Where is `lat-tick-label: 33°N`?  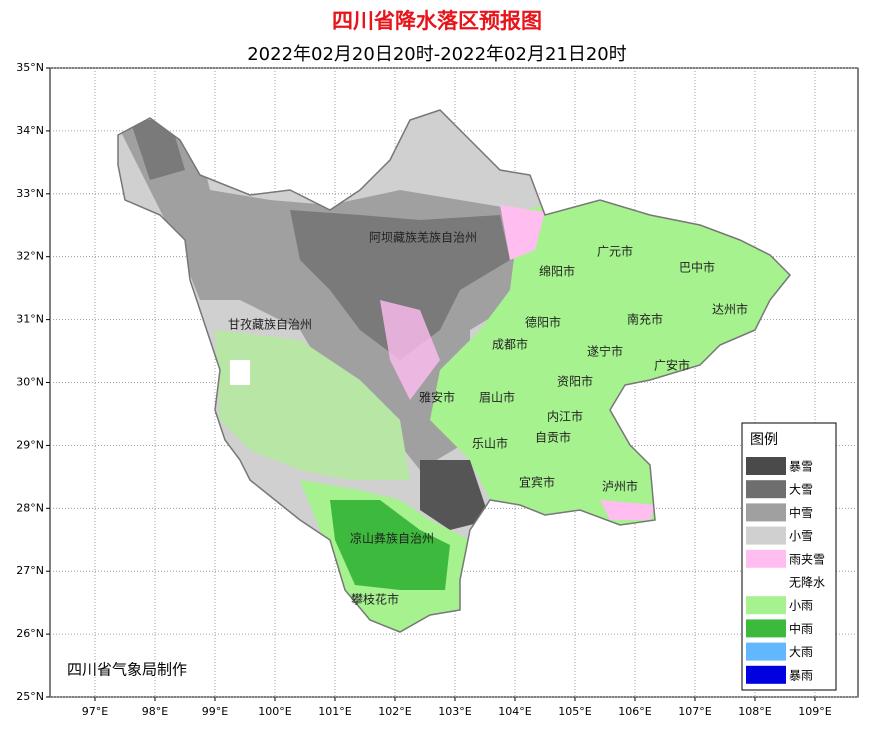
lat-tick-label: 33°N is located at coordinates (30, 193).